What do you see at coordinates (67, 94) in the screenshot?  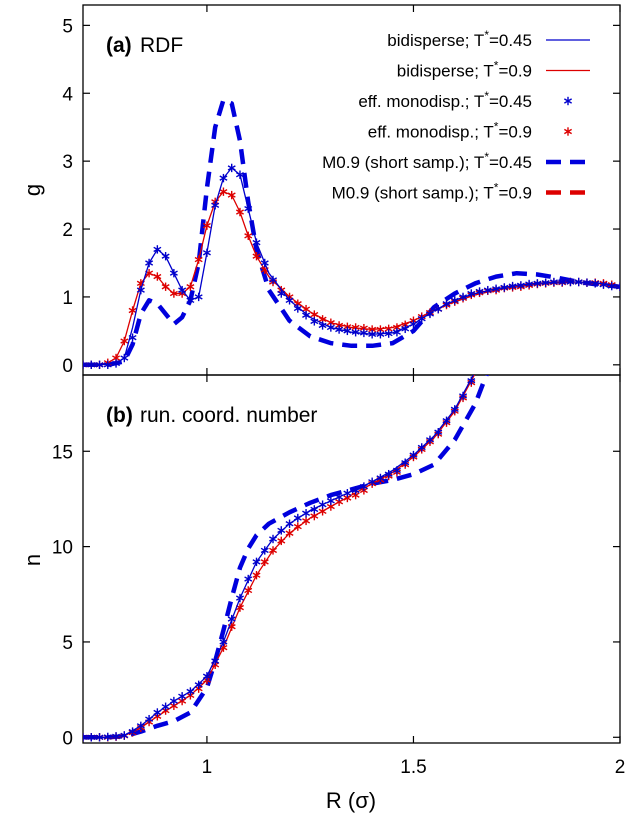 I see `y-tick-label: 4` at bounding box center [67, 94].